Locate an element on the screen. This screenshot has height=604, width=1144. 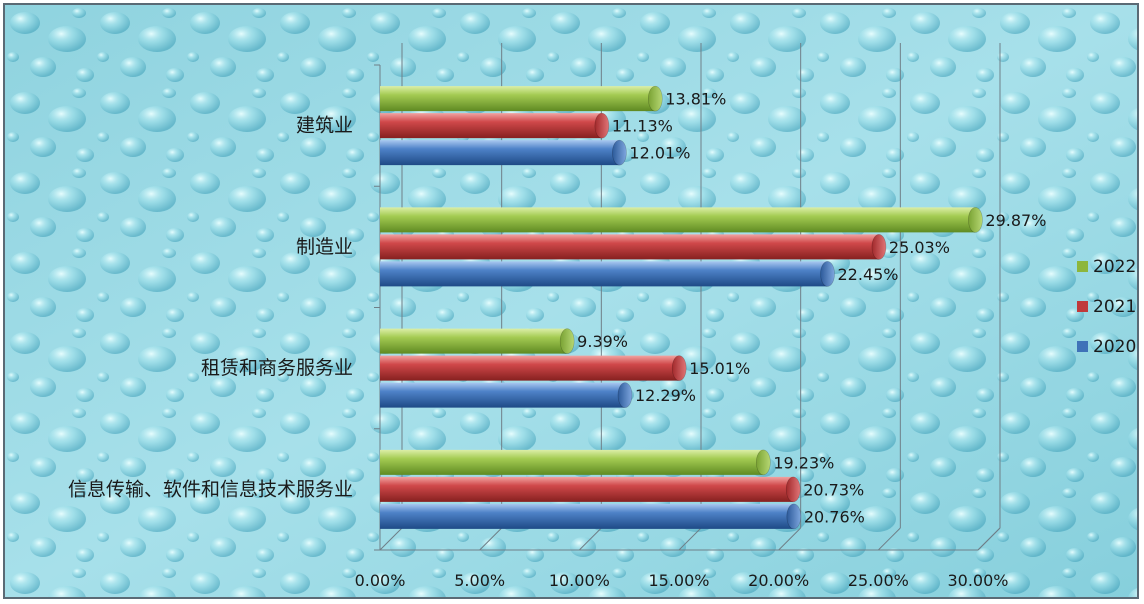
category-label: 制造业 is located at coordinates (324, 247).